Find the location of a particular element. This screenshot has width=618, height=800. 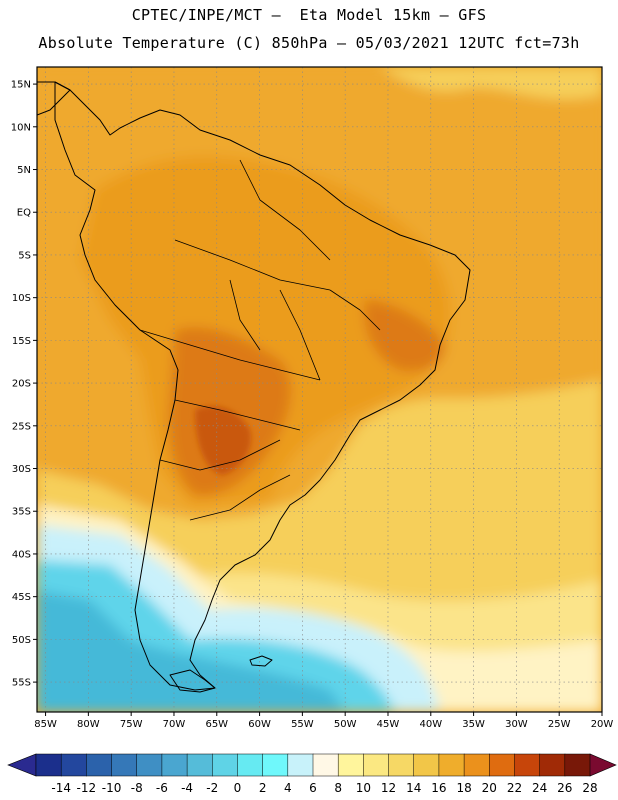

colorbar-label: -14 is located at coordinates (61, 788).